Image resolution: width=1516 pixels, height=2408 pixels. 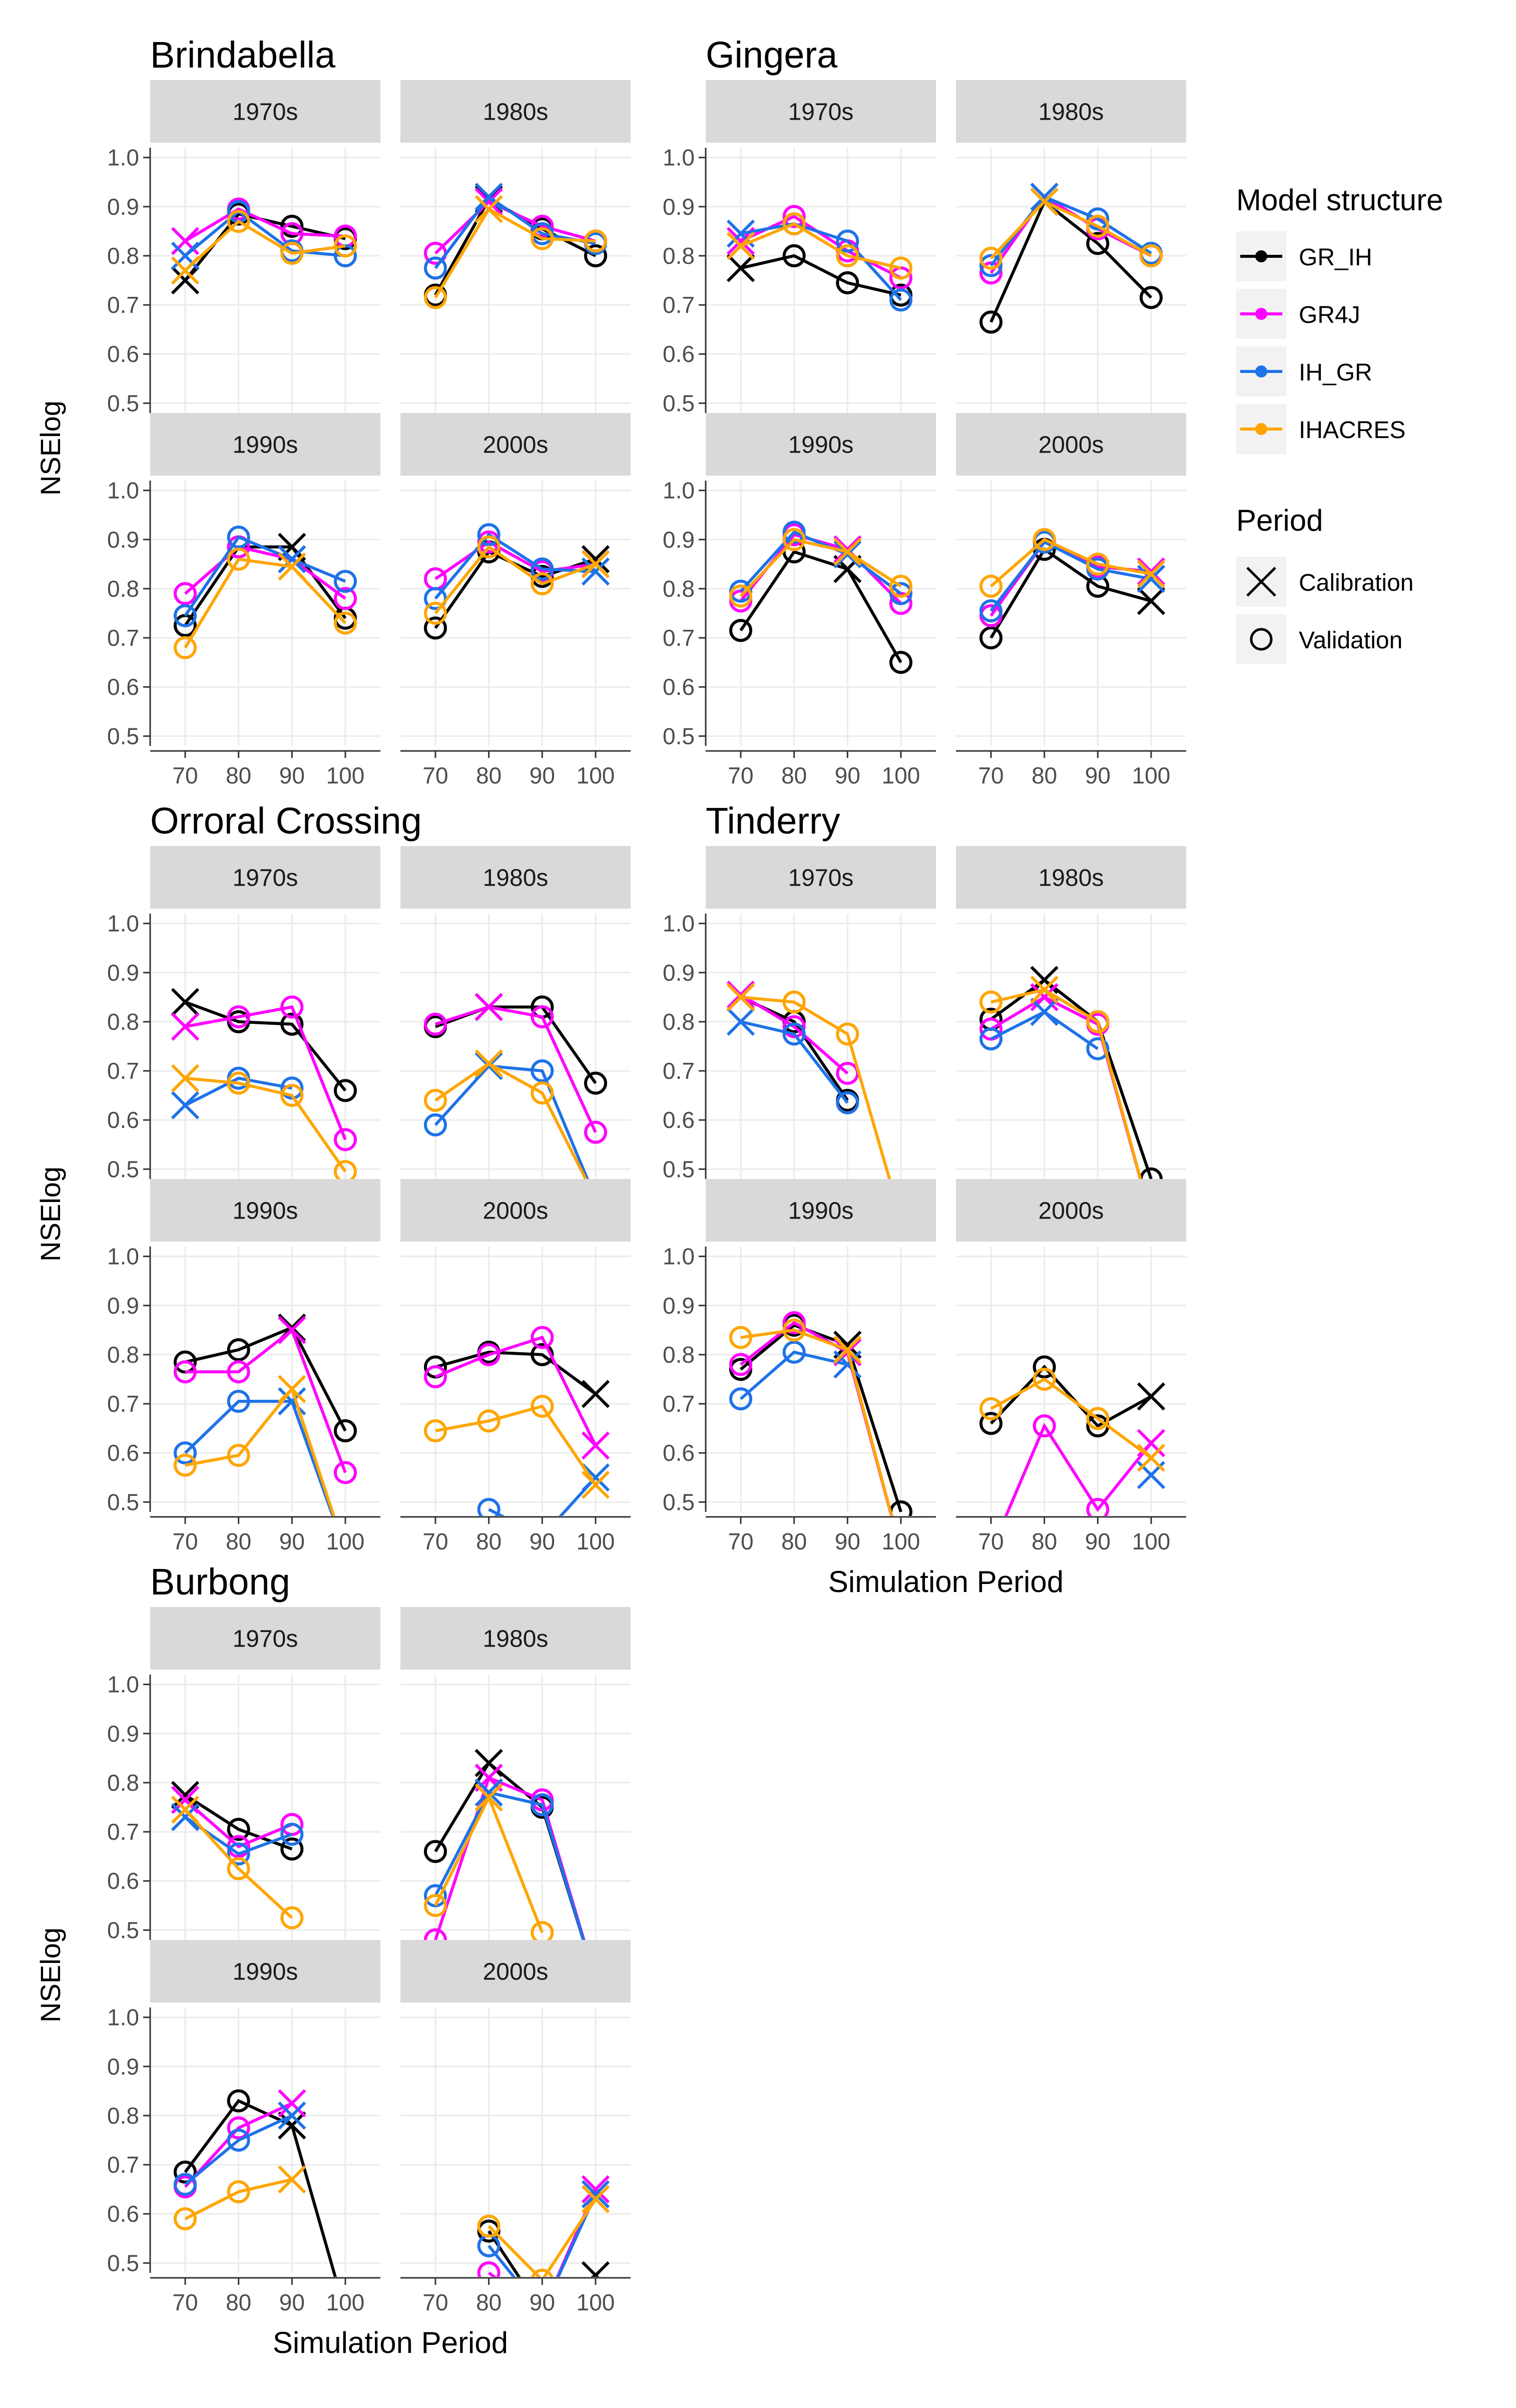 I want to click on legend-model-ih-gr: IH_GR, so click(x=1304, y=371).